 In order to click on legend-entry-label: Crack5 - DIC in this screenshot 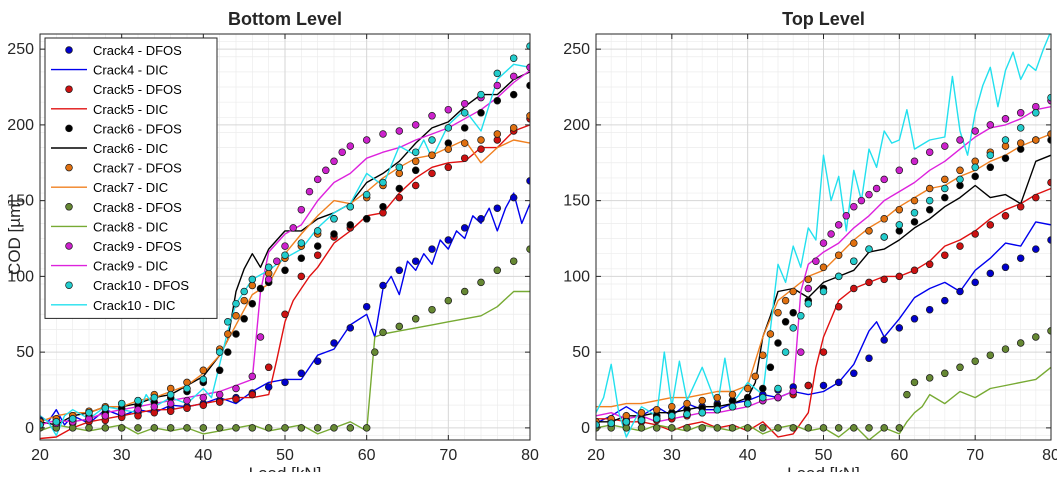, I will do `click(130, 109)`.